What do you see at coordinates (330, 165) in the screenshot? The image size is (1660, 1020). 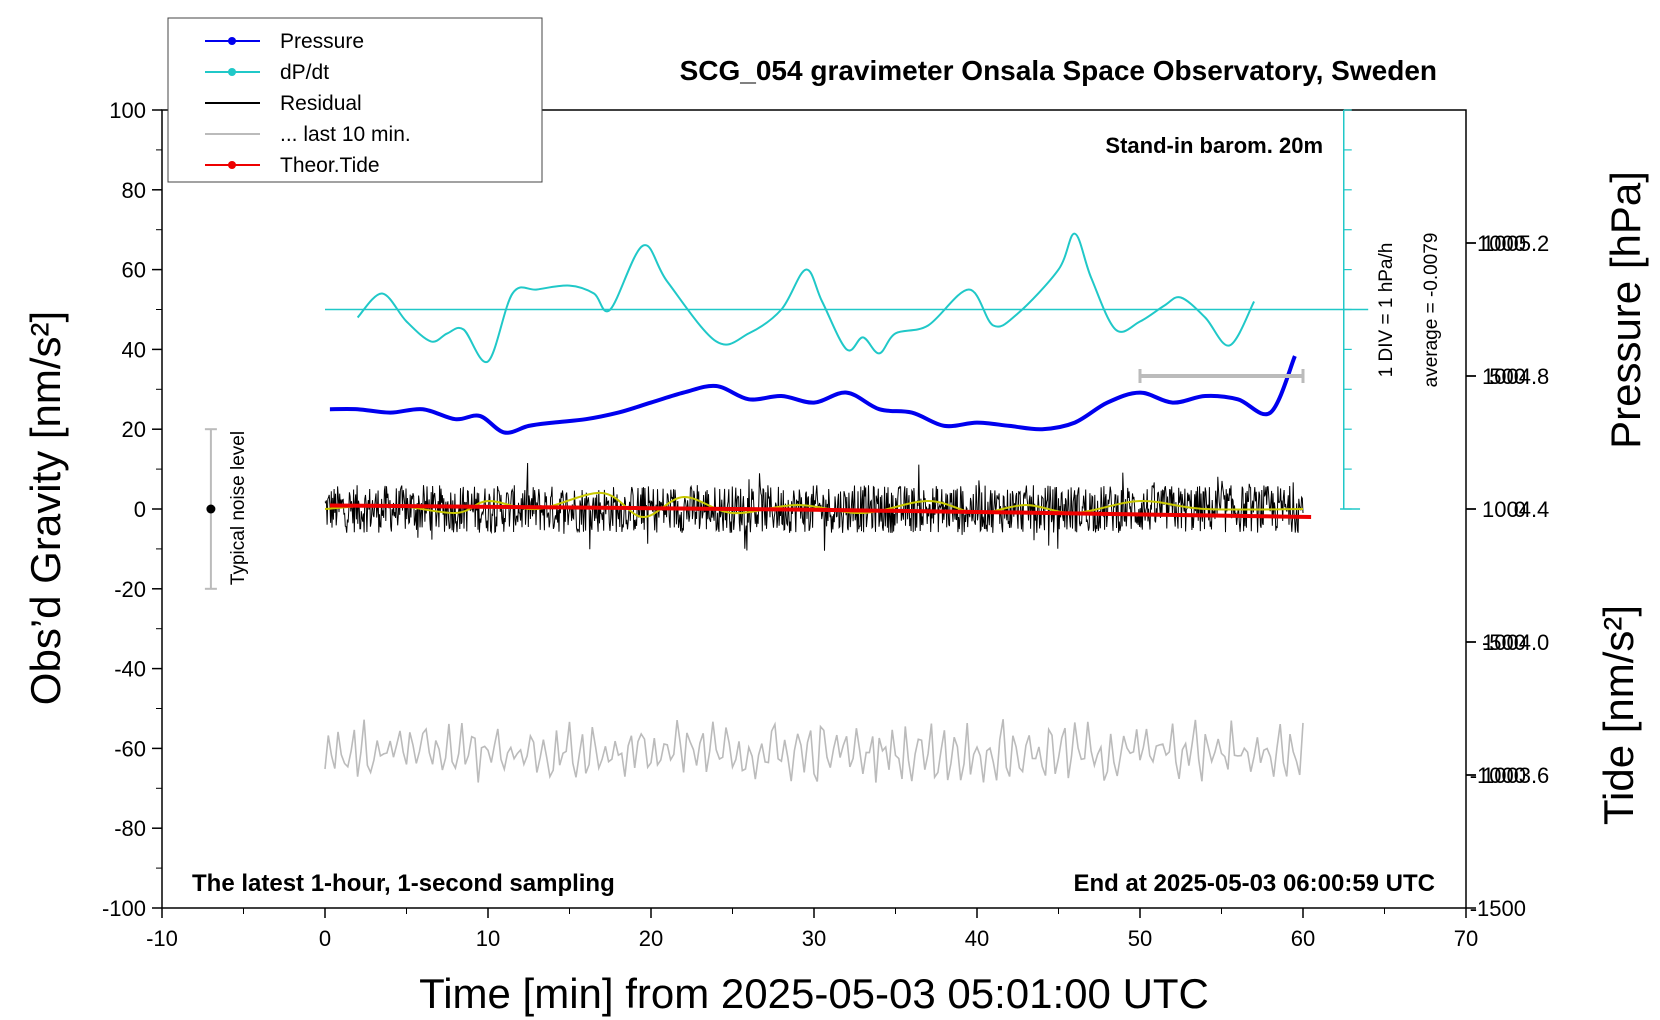 I see `legend-label: Theor.Tide` at bounding box center [330, 165].